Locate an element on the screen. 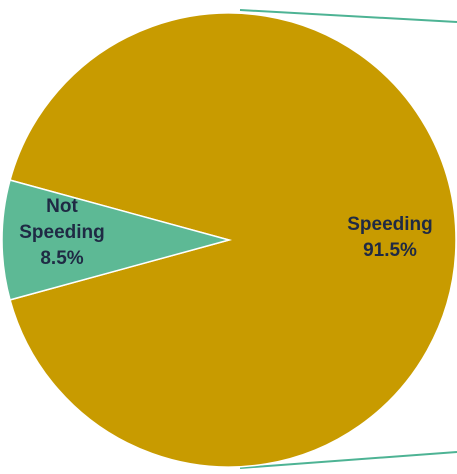  not-speeding-category-label: Speeding is located at coordinates (62, 232).